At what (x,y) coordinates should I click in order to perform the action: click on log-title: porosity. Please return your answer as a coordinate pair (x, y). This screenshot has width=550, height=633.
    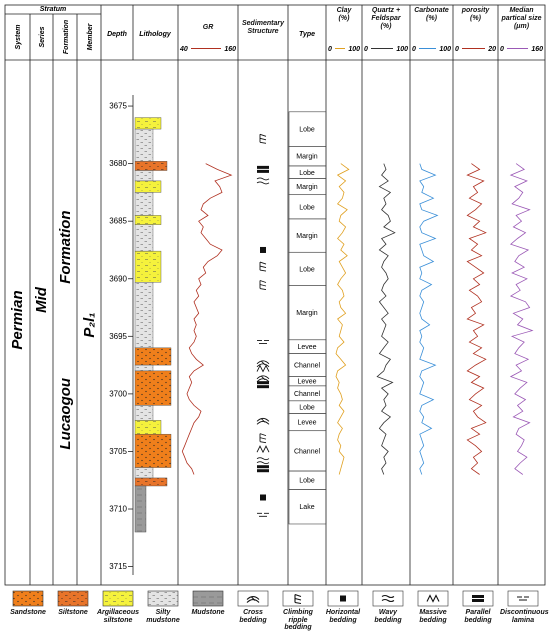
    Looking at the image, I should click on (475, 10).